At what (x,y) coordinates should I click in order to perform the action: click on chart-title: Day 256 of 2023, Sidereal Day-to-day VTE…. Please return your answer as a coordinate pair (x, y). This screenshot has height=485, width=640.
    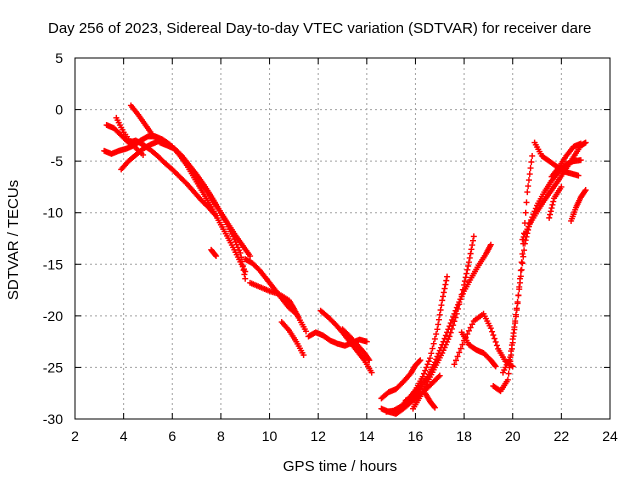
    Looking at the image, I should click on (319, 28).